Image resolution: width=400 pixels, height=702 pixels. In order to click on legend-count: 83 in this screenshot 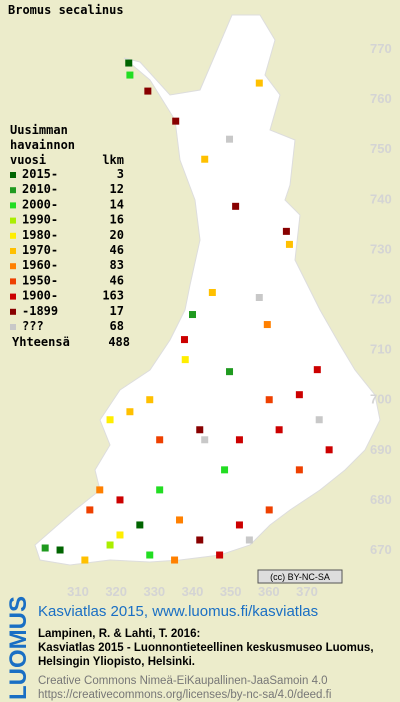, I will do `click(117, 265)`.